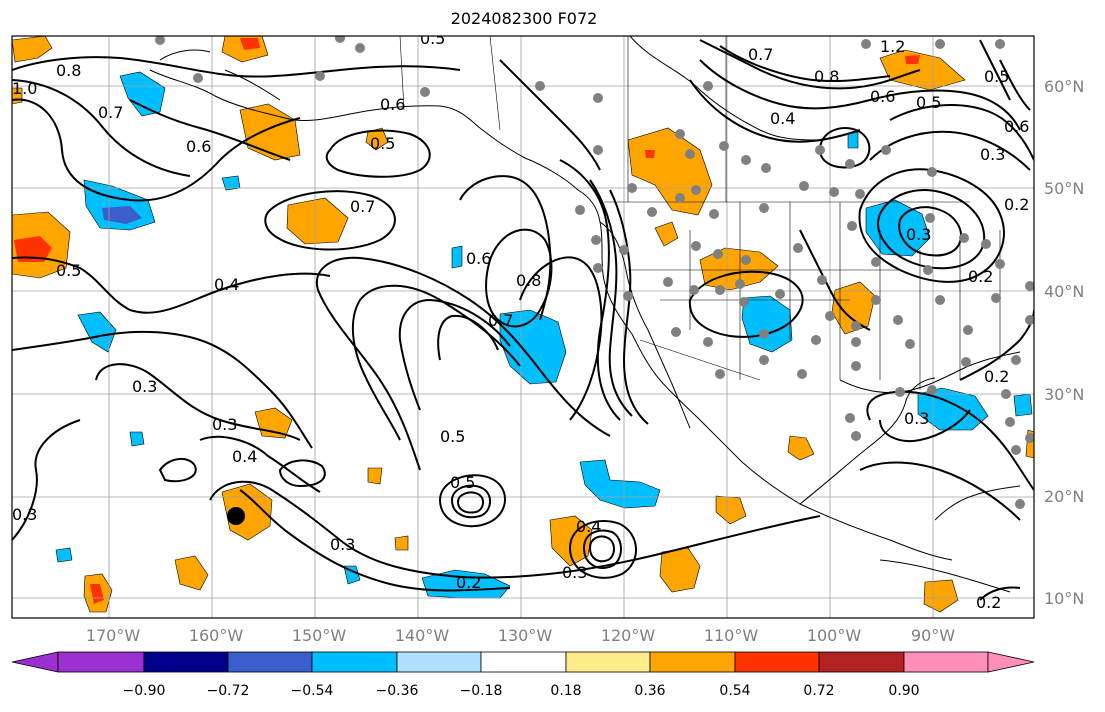 Image resolution: width=1105 pixels, height=712 pixels. Describe the element at coordinates (933, 635) in the screenshot. I see `longitude-label: 90°W` at that location.